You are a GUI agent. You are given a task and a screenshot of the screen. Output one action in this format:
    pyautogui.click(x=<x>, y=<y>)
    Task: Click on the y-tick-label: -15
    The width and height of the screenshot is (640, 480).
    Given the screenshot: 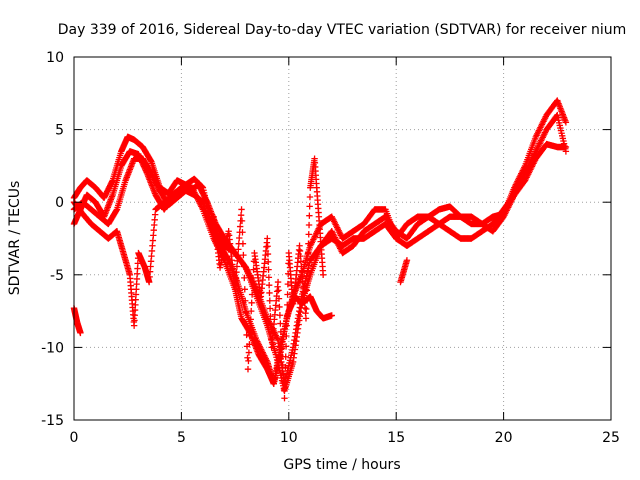 What is the action you would take?
    pyautogui.click(x=52, y=421)
    